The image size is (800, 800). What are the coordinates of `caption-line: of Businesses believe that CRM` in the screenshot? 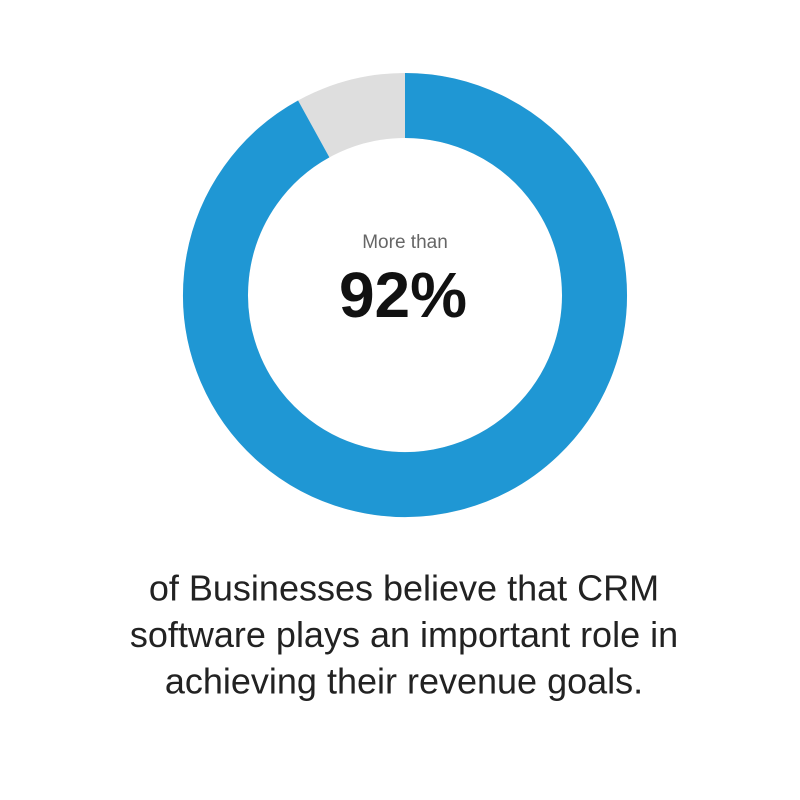 It's located at (404, 588).